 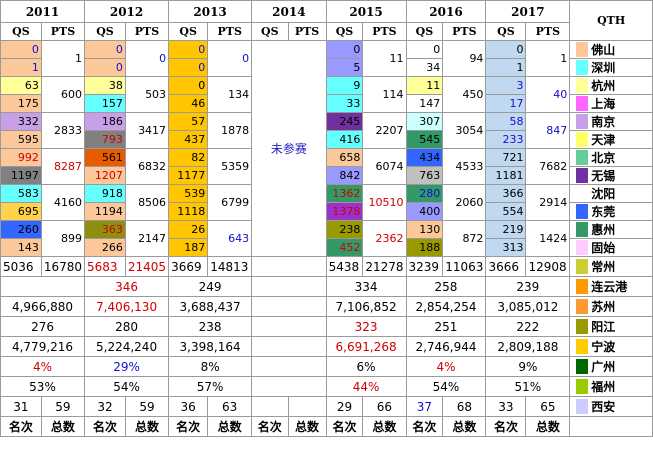 I want to click on summary-row: 4% 29% 8% 6% 4% 9% 广州, so click(x=326, y=366).